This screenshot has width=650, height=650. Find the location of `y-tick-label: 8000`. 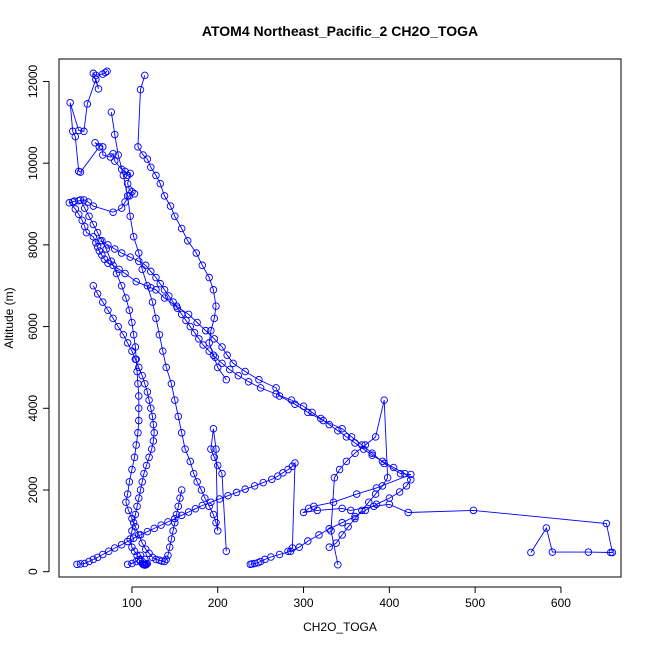

y-tick-label: 8000 is located at coordinates (33, 244).